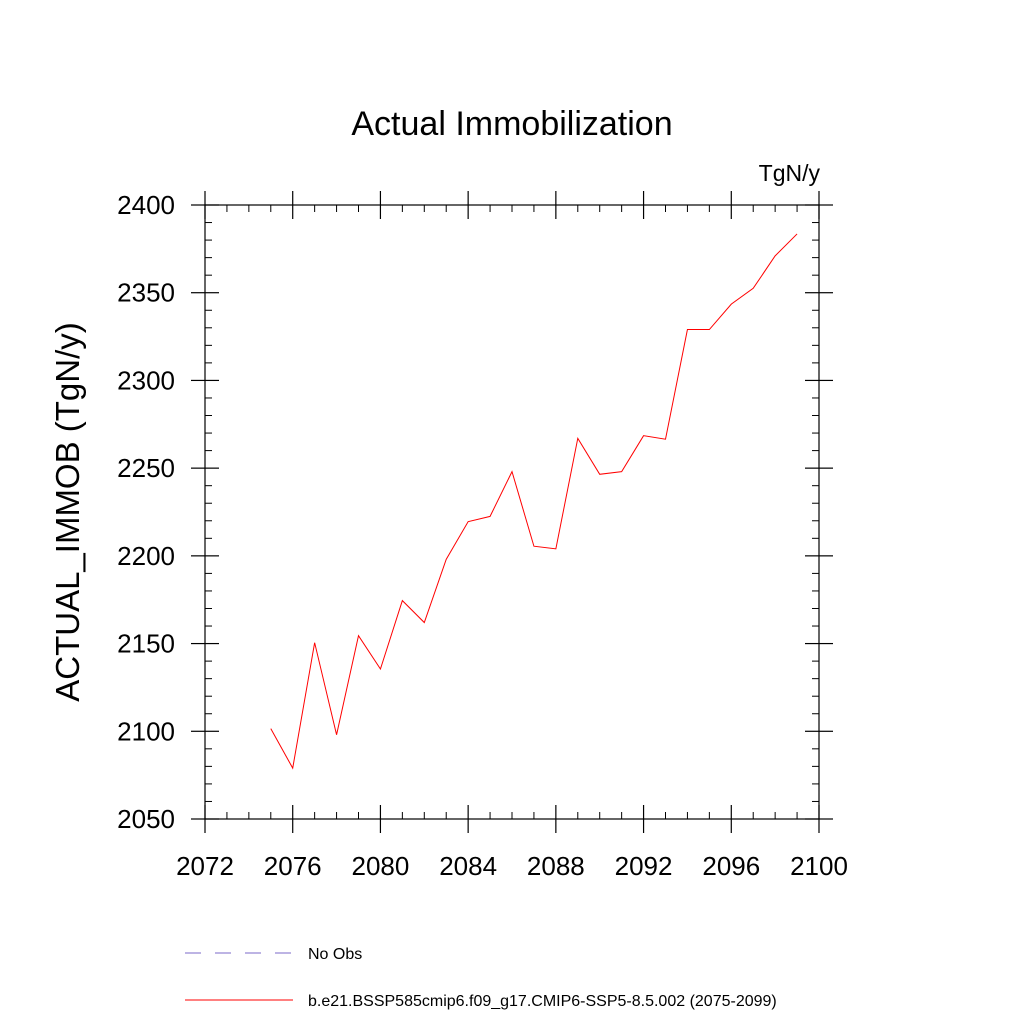  I want to click on y-tick-label: 2250, so click(146, 468).